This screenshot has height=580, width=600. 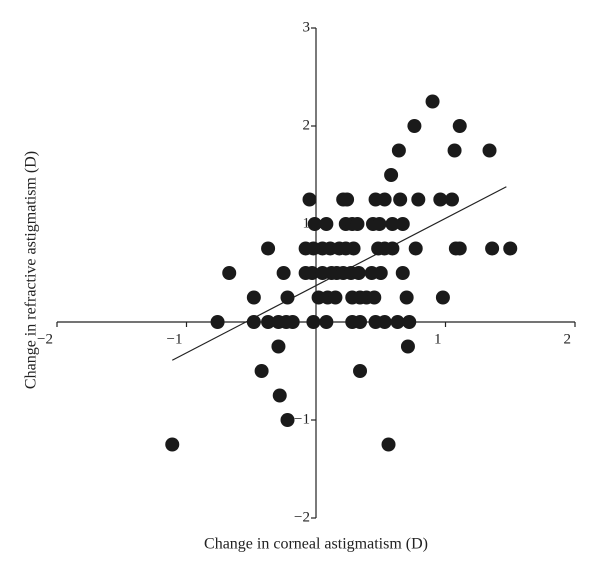 What do you see at coordinates (175, 339) in the screenshot?
I see `x-tick-label: −1` at bounding box center [175, 339].